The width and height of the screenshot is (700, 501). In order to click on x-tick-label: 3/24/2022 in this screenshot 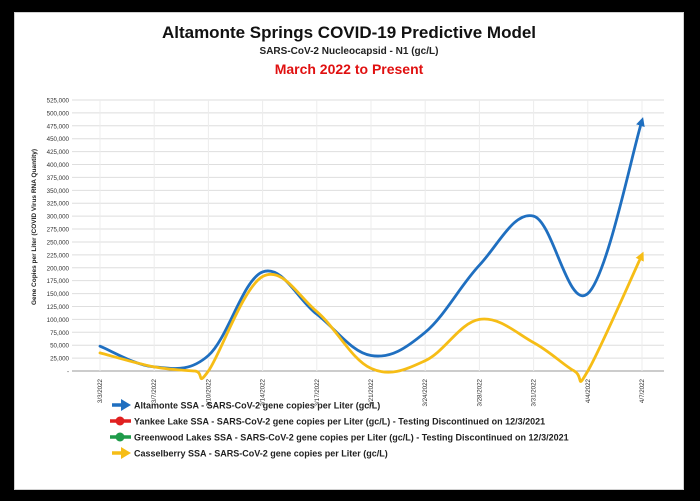, I will do `click(425, 392)`.